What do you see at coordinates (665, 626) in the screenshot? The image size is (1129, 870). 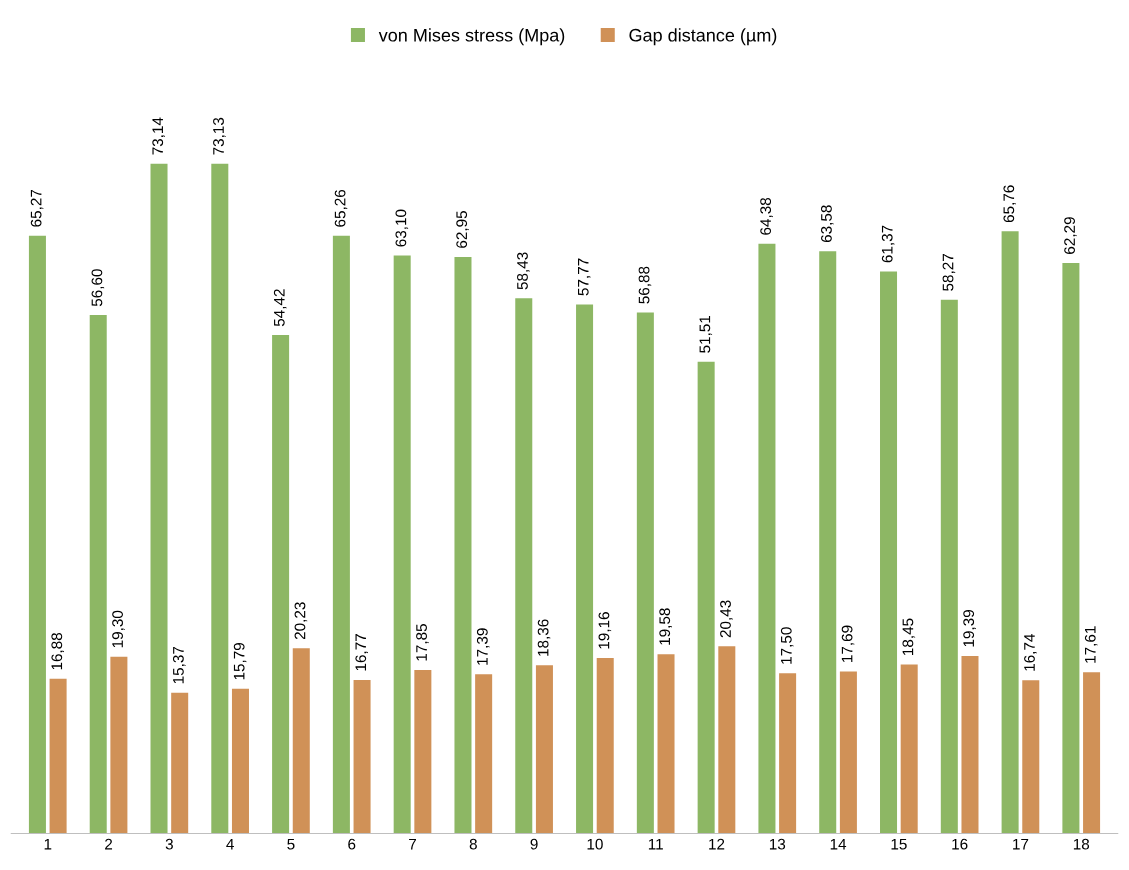 I see `data-label: 19,58` at bounding box center [665, 626].